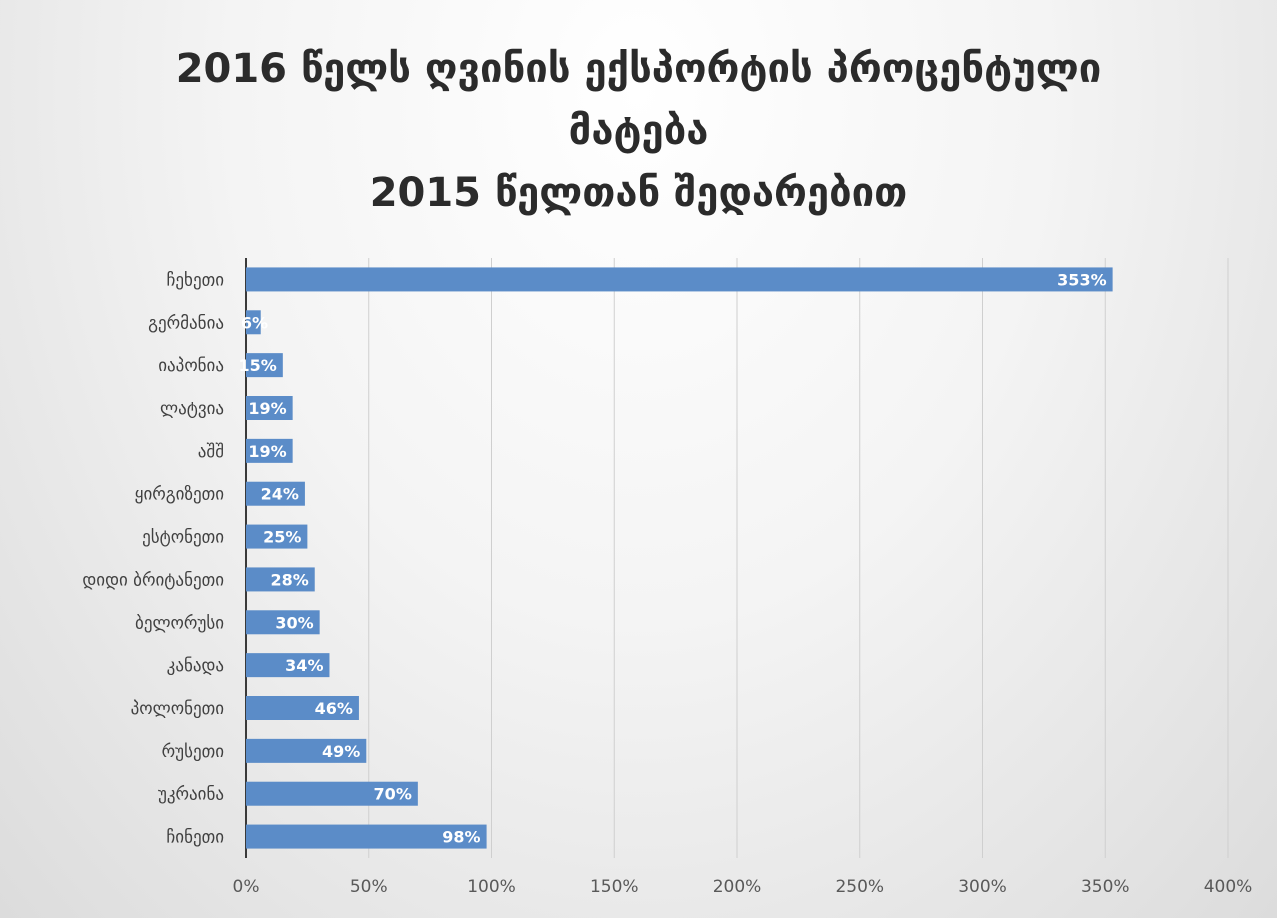  I want to click on data-label: 49%, so click(341, 751).